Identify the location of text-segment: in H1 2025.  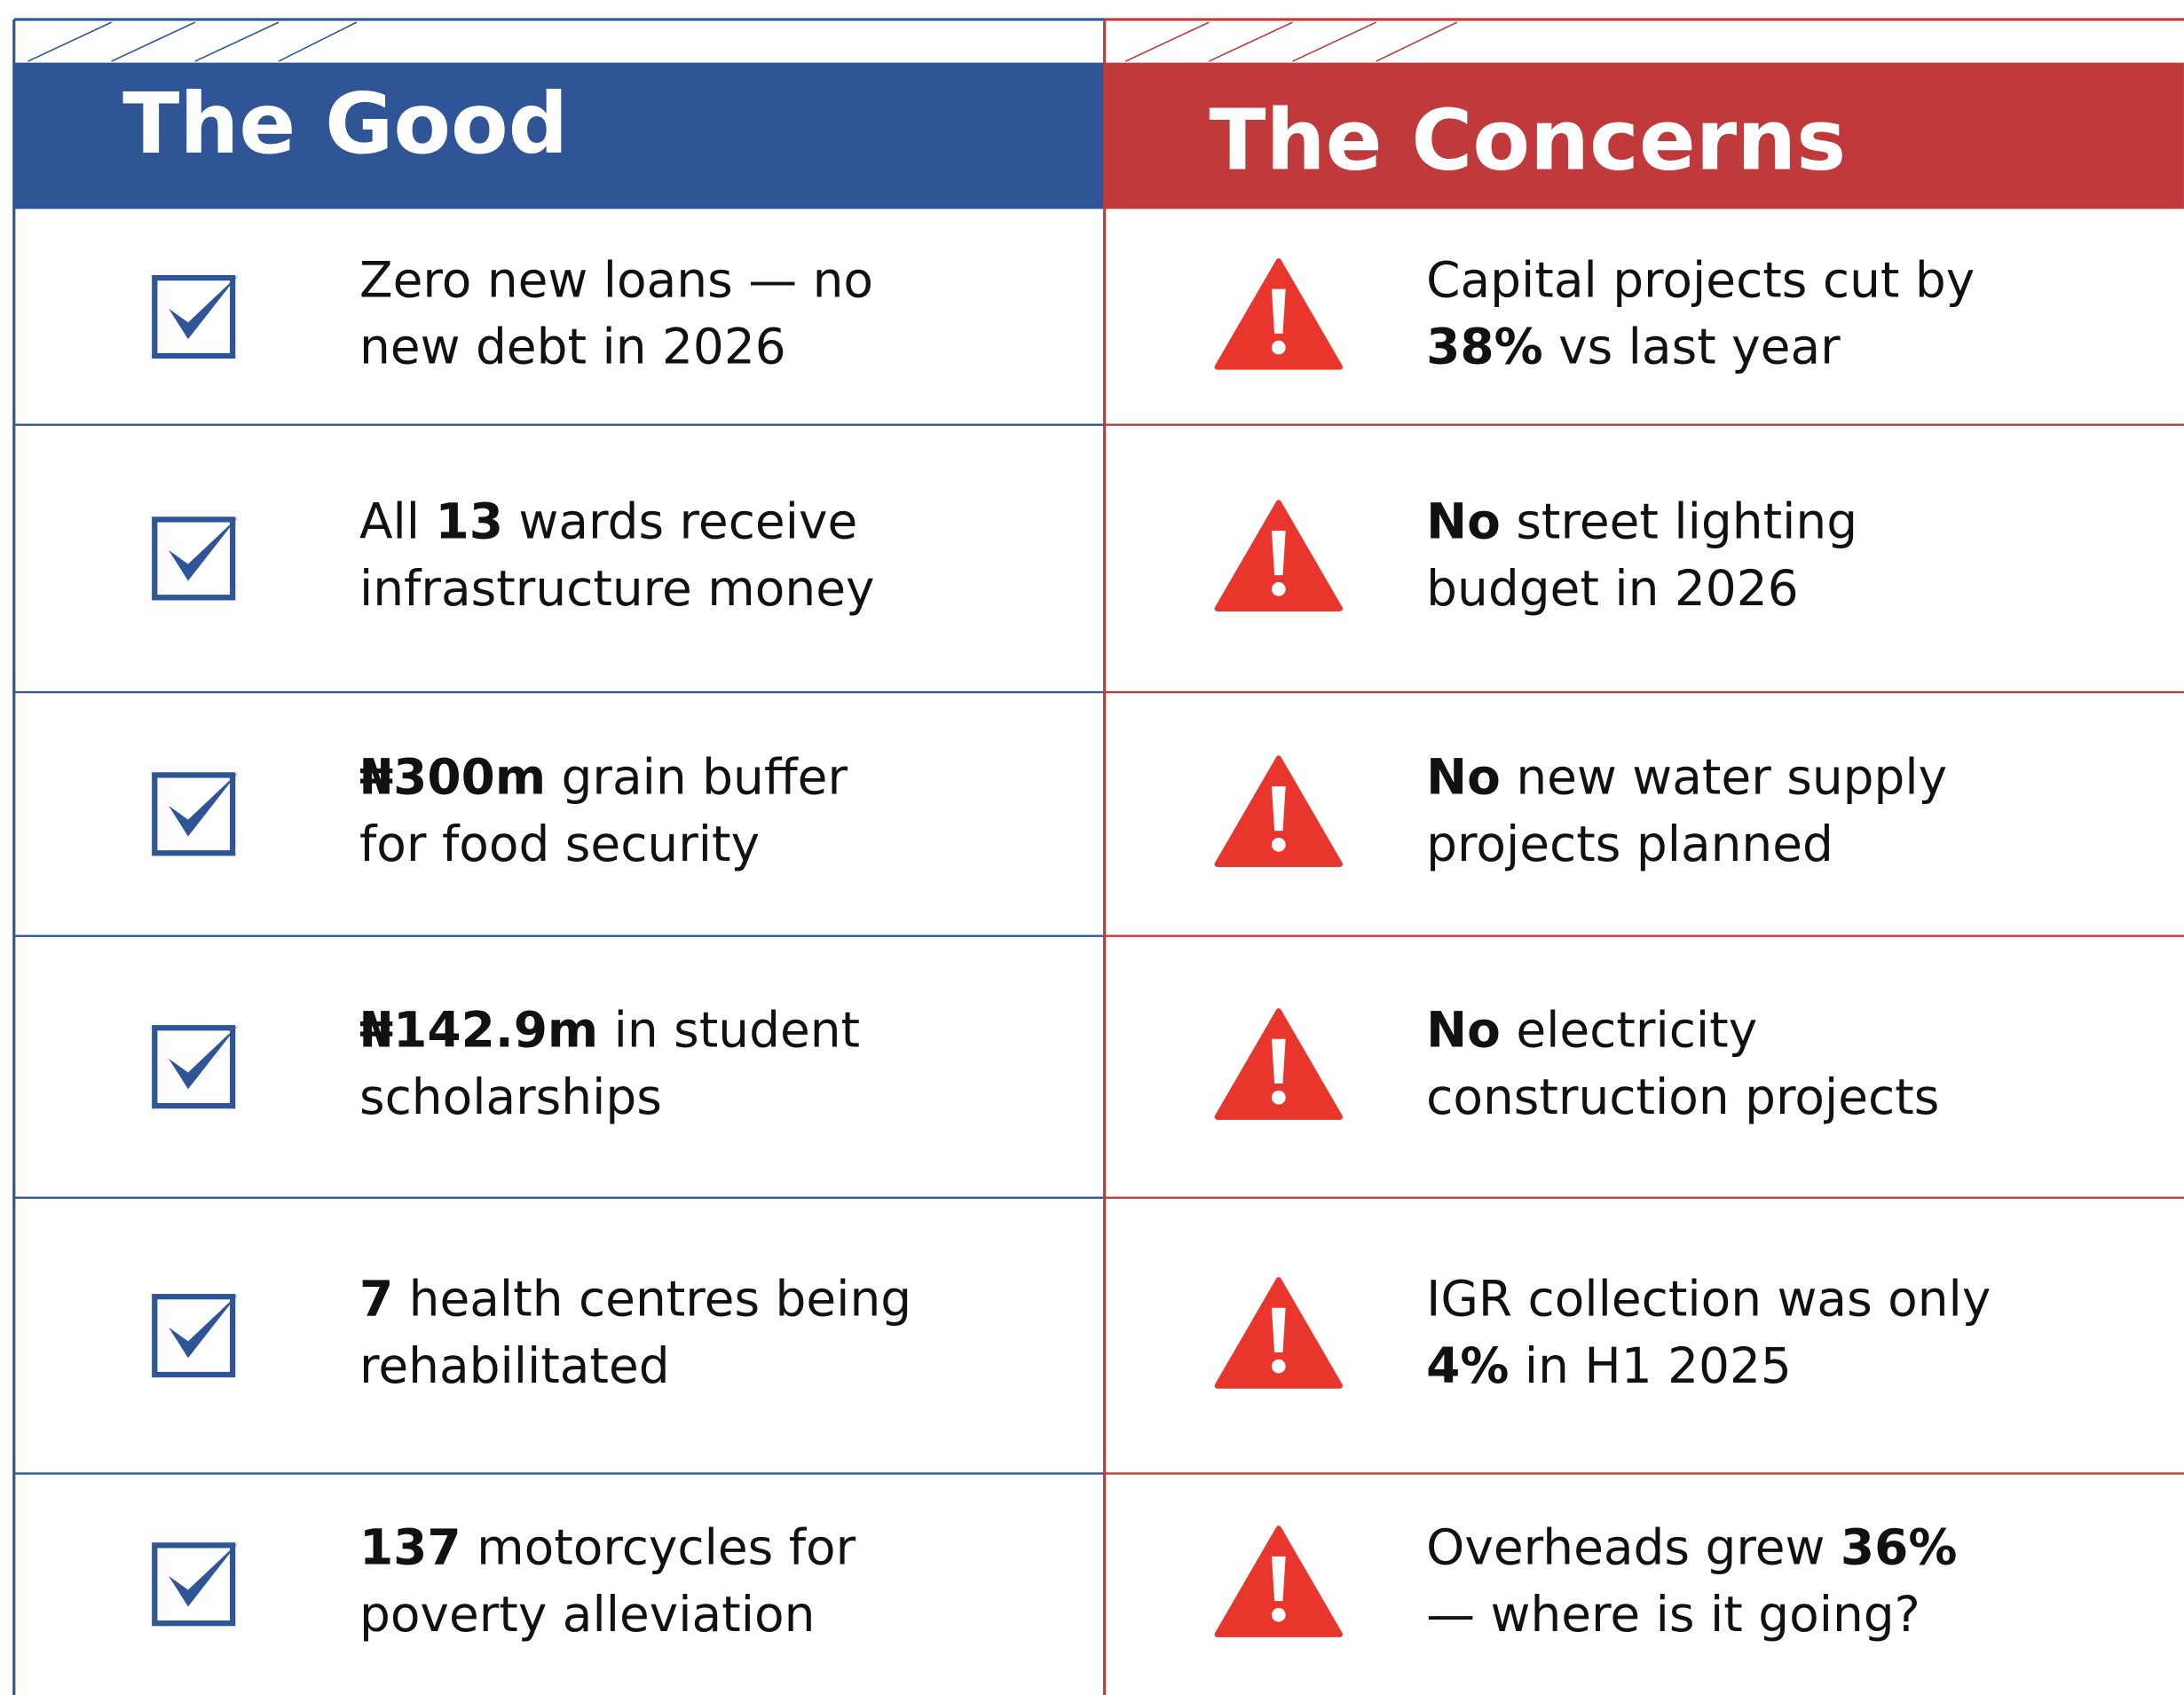
(1650, 1365).